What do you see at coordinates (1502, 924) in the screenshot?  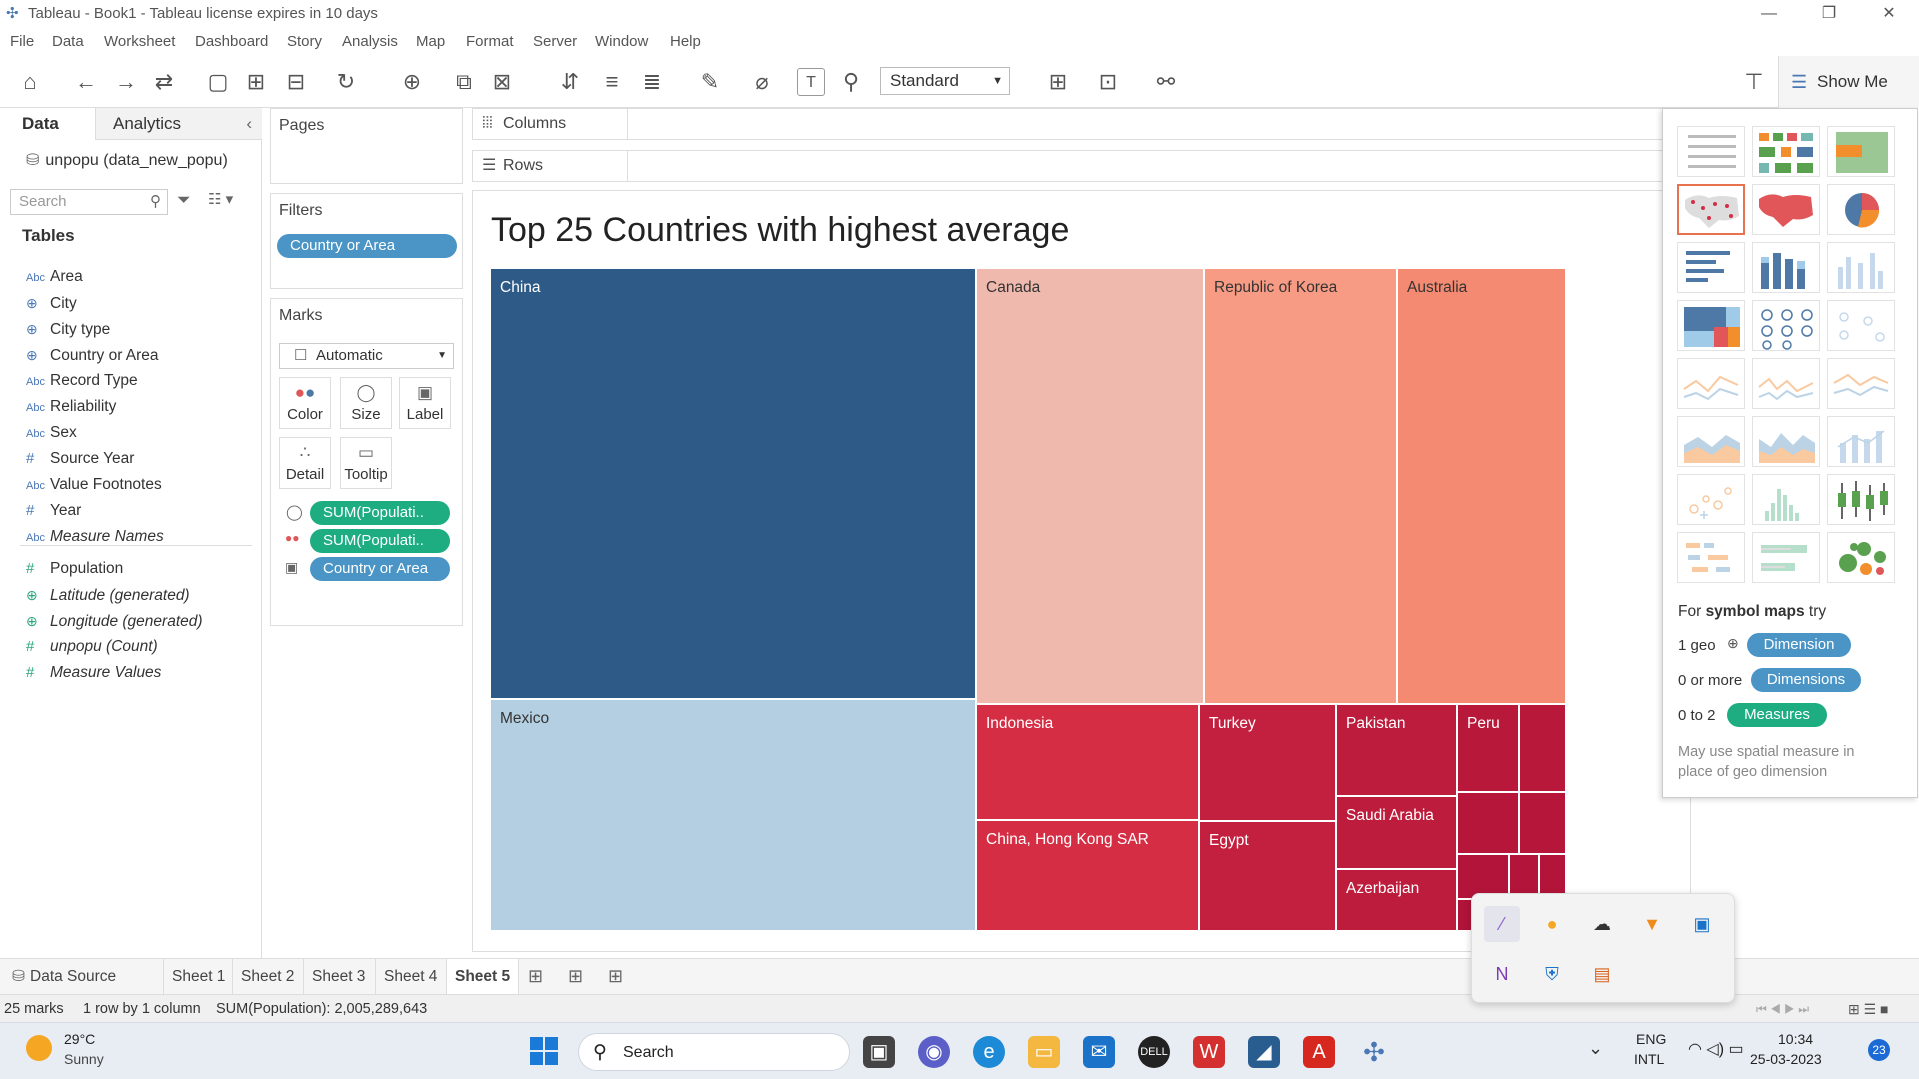 I see `pen-icon: ⁄` at bounding box center [1502, 924].